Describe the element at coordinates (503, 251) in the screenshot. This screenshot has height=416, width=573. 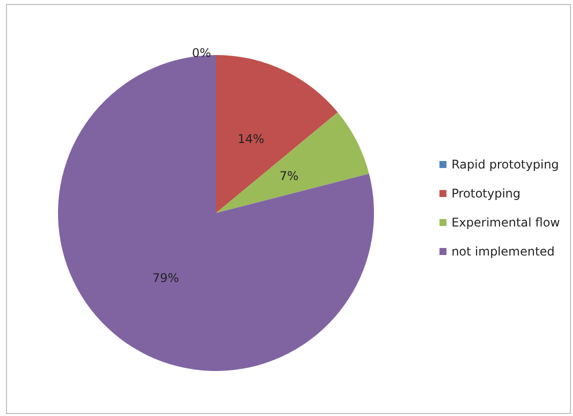
I see `legend-label: not implemented` at that location.